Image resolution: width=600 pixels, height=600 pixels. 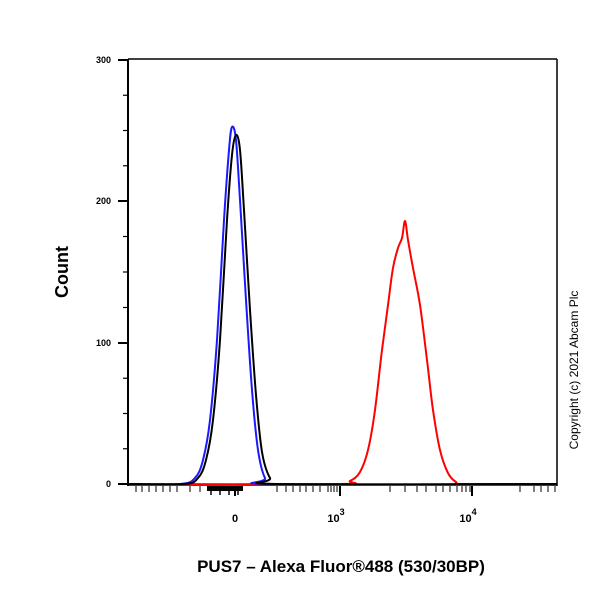 What do you see at coordinates (103, 343) in the screenshot?
I see `y-tick-label: 100` at bounding box center [103, 343].